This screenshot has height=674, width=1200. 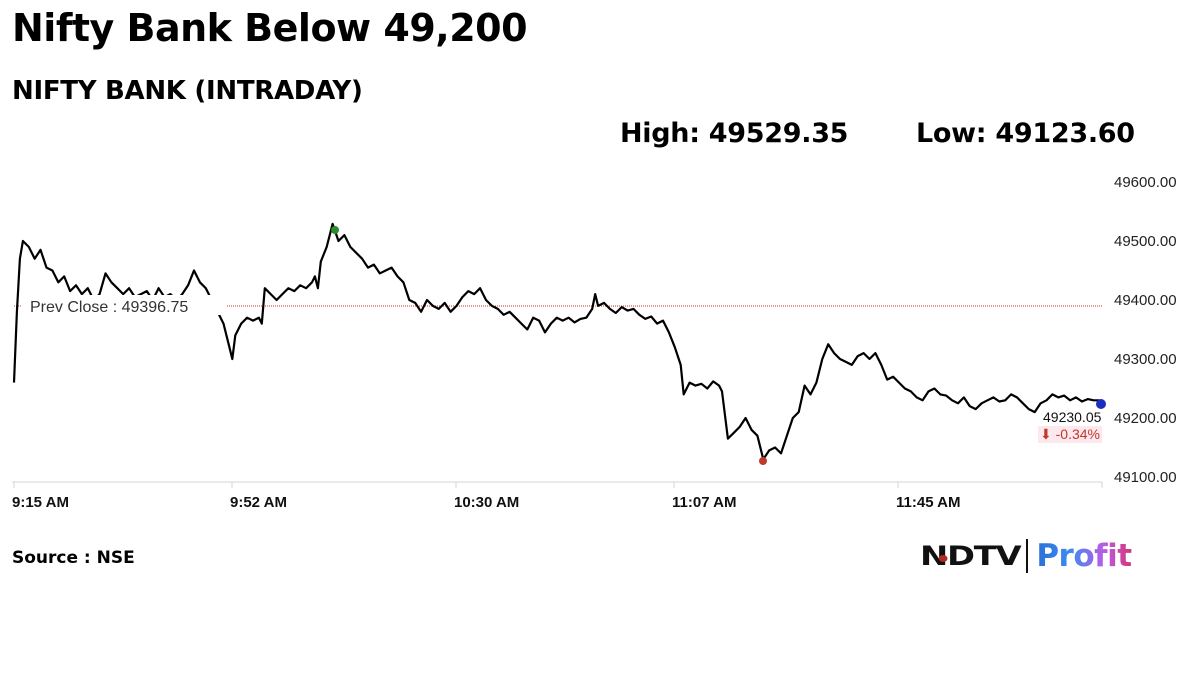 I want to click on x-tick-label: 9:15 AM, so click(x=40, y=502).